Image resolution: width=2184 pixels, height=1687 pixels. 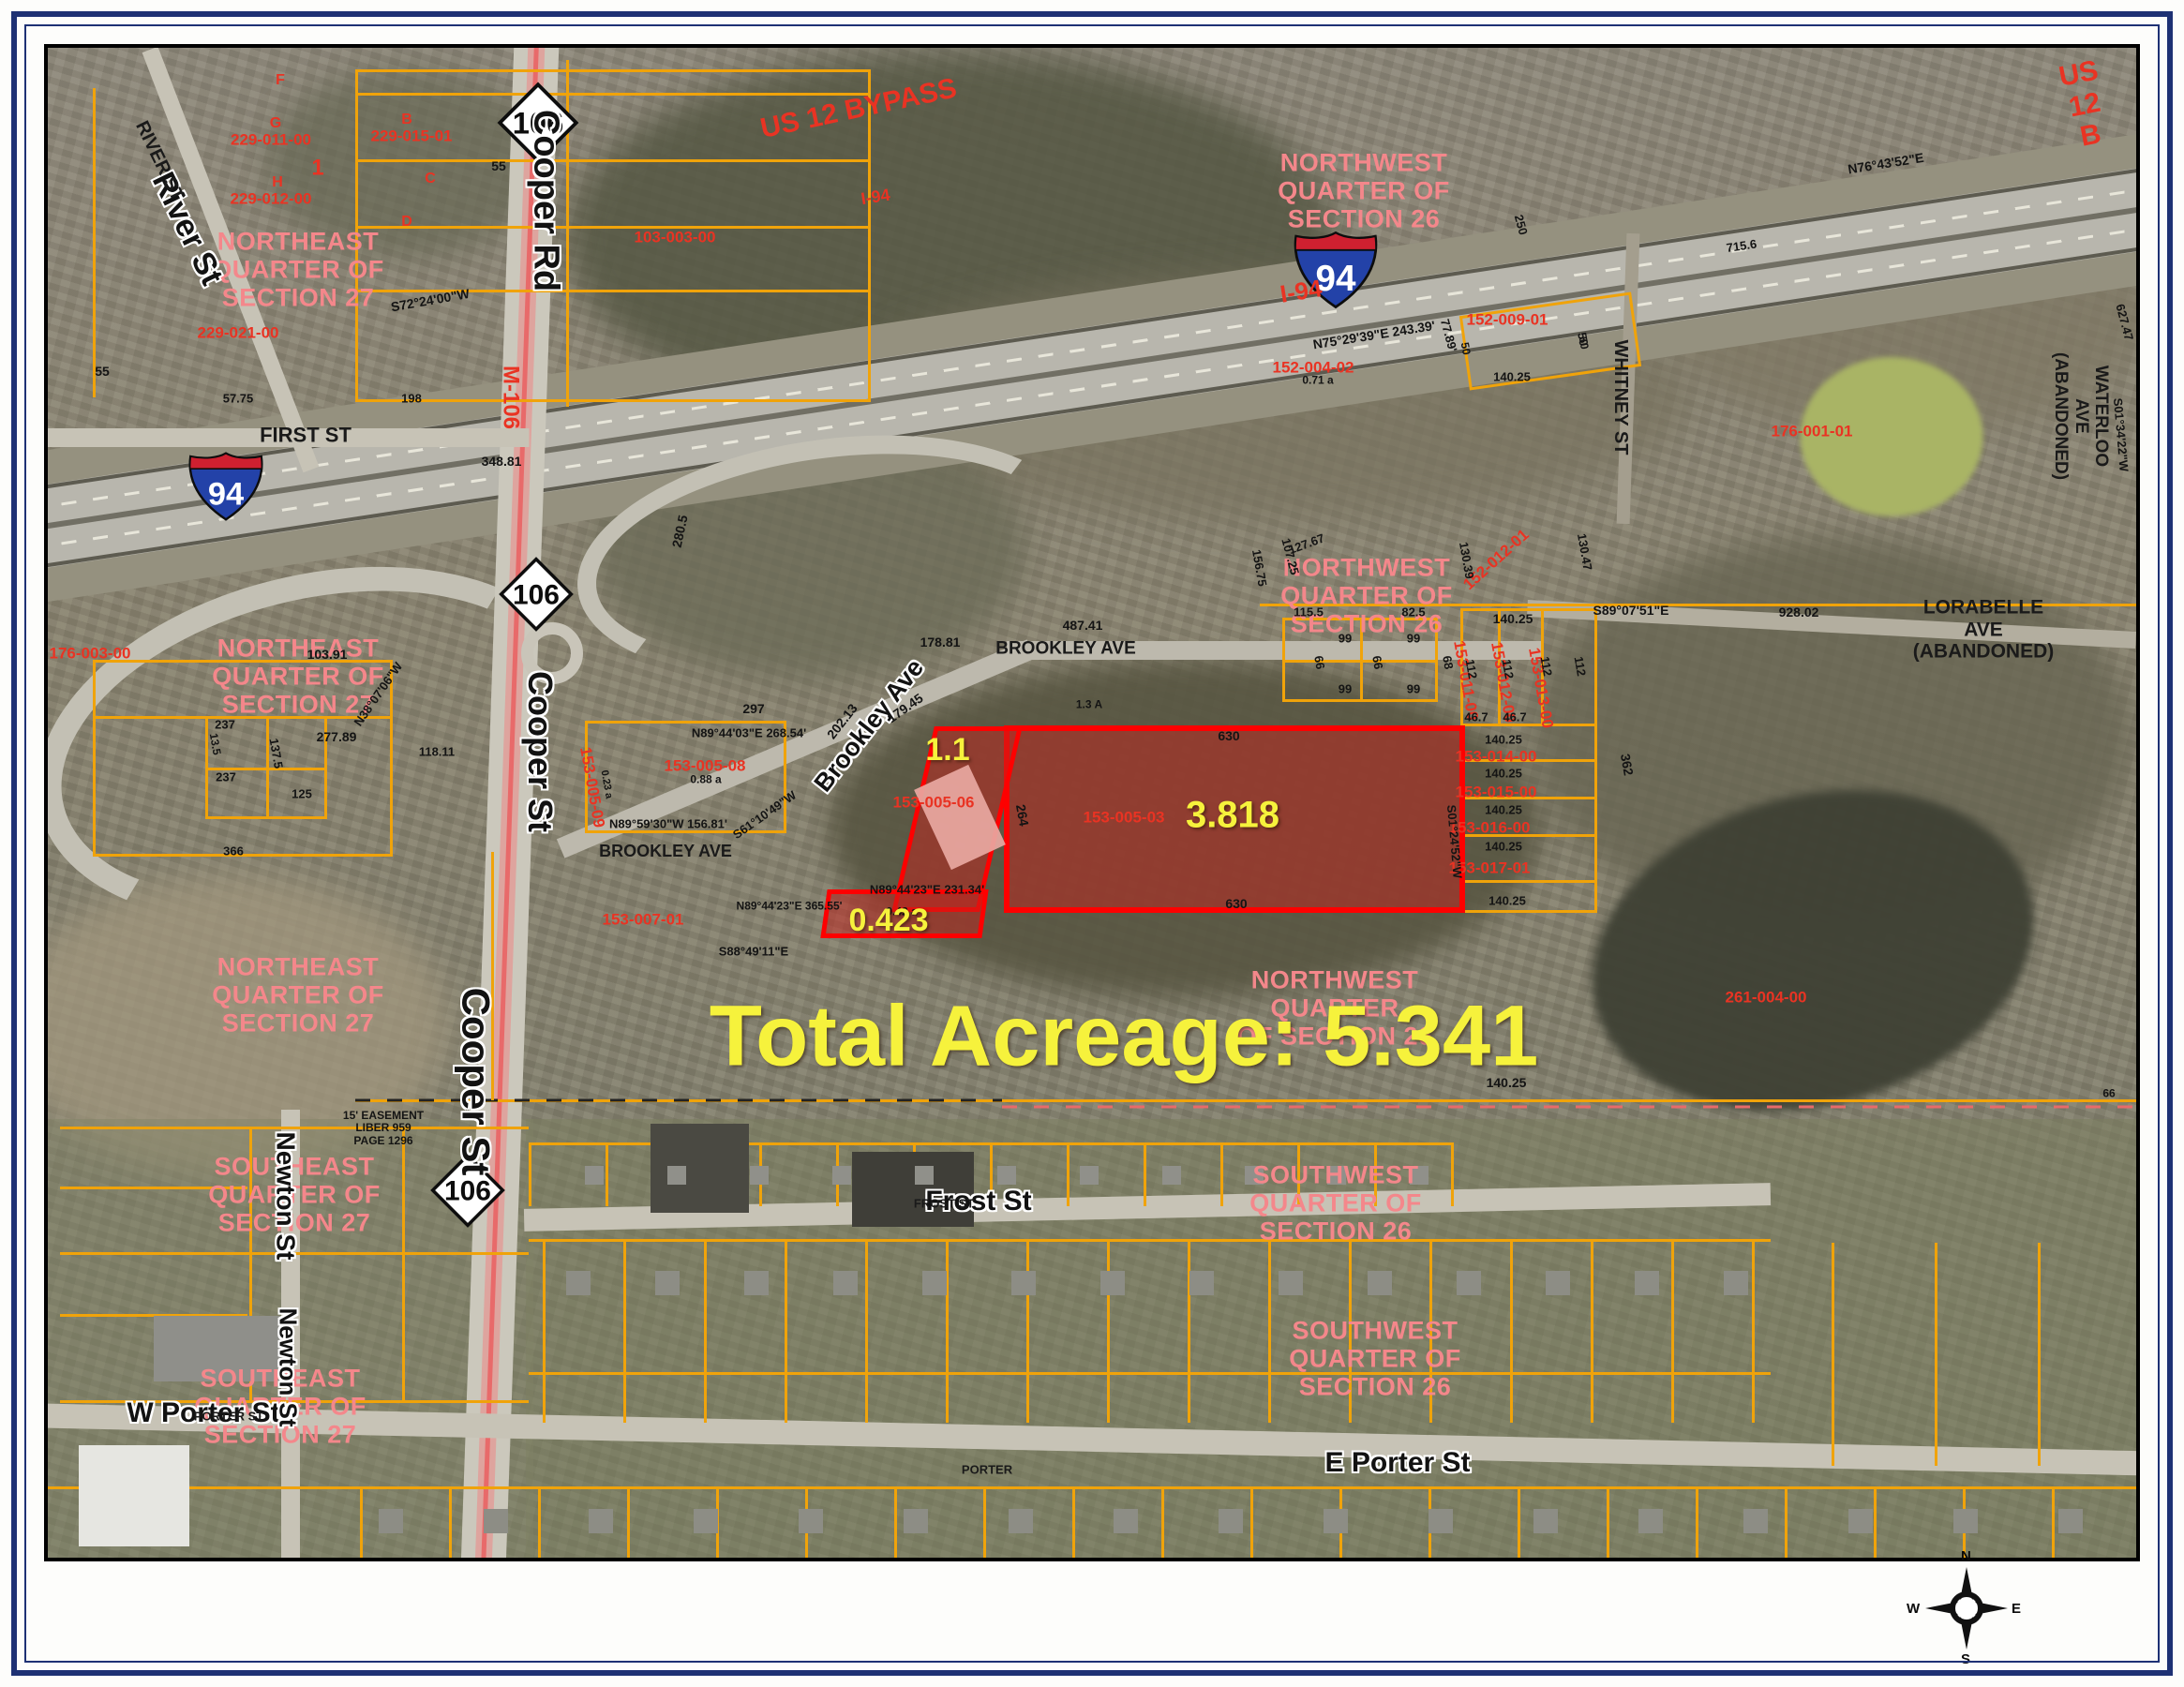 What do you see at coordinates (289, 437) in the screenshot?
I see `first-st-road` at bounding box center [289, 437].